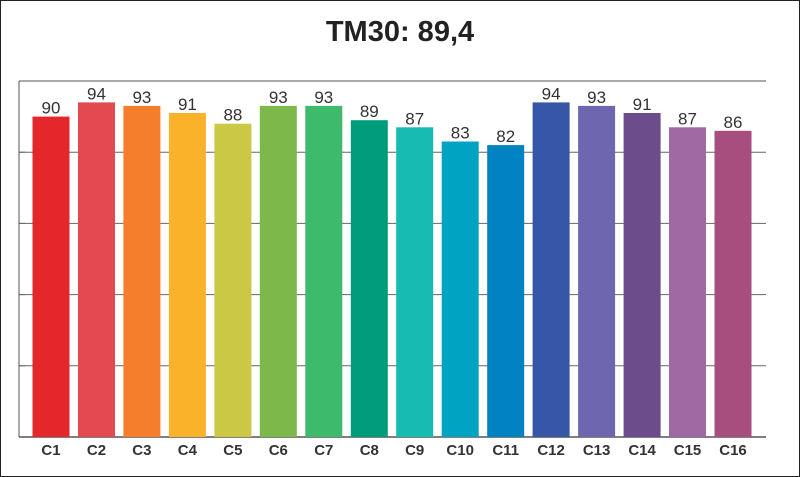 This screenshot has width=800, height=477. I want to click on value-label-c14: 91, so click(642, 104).